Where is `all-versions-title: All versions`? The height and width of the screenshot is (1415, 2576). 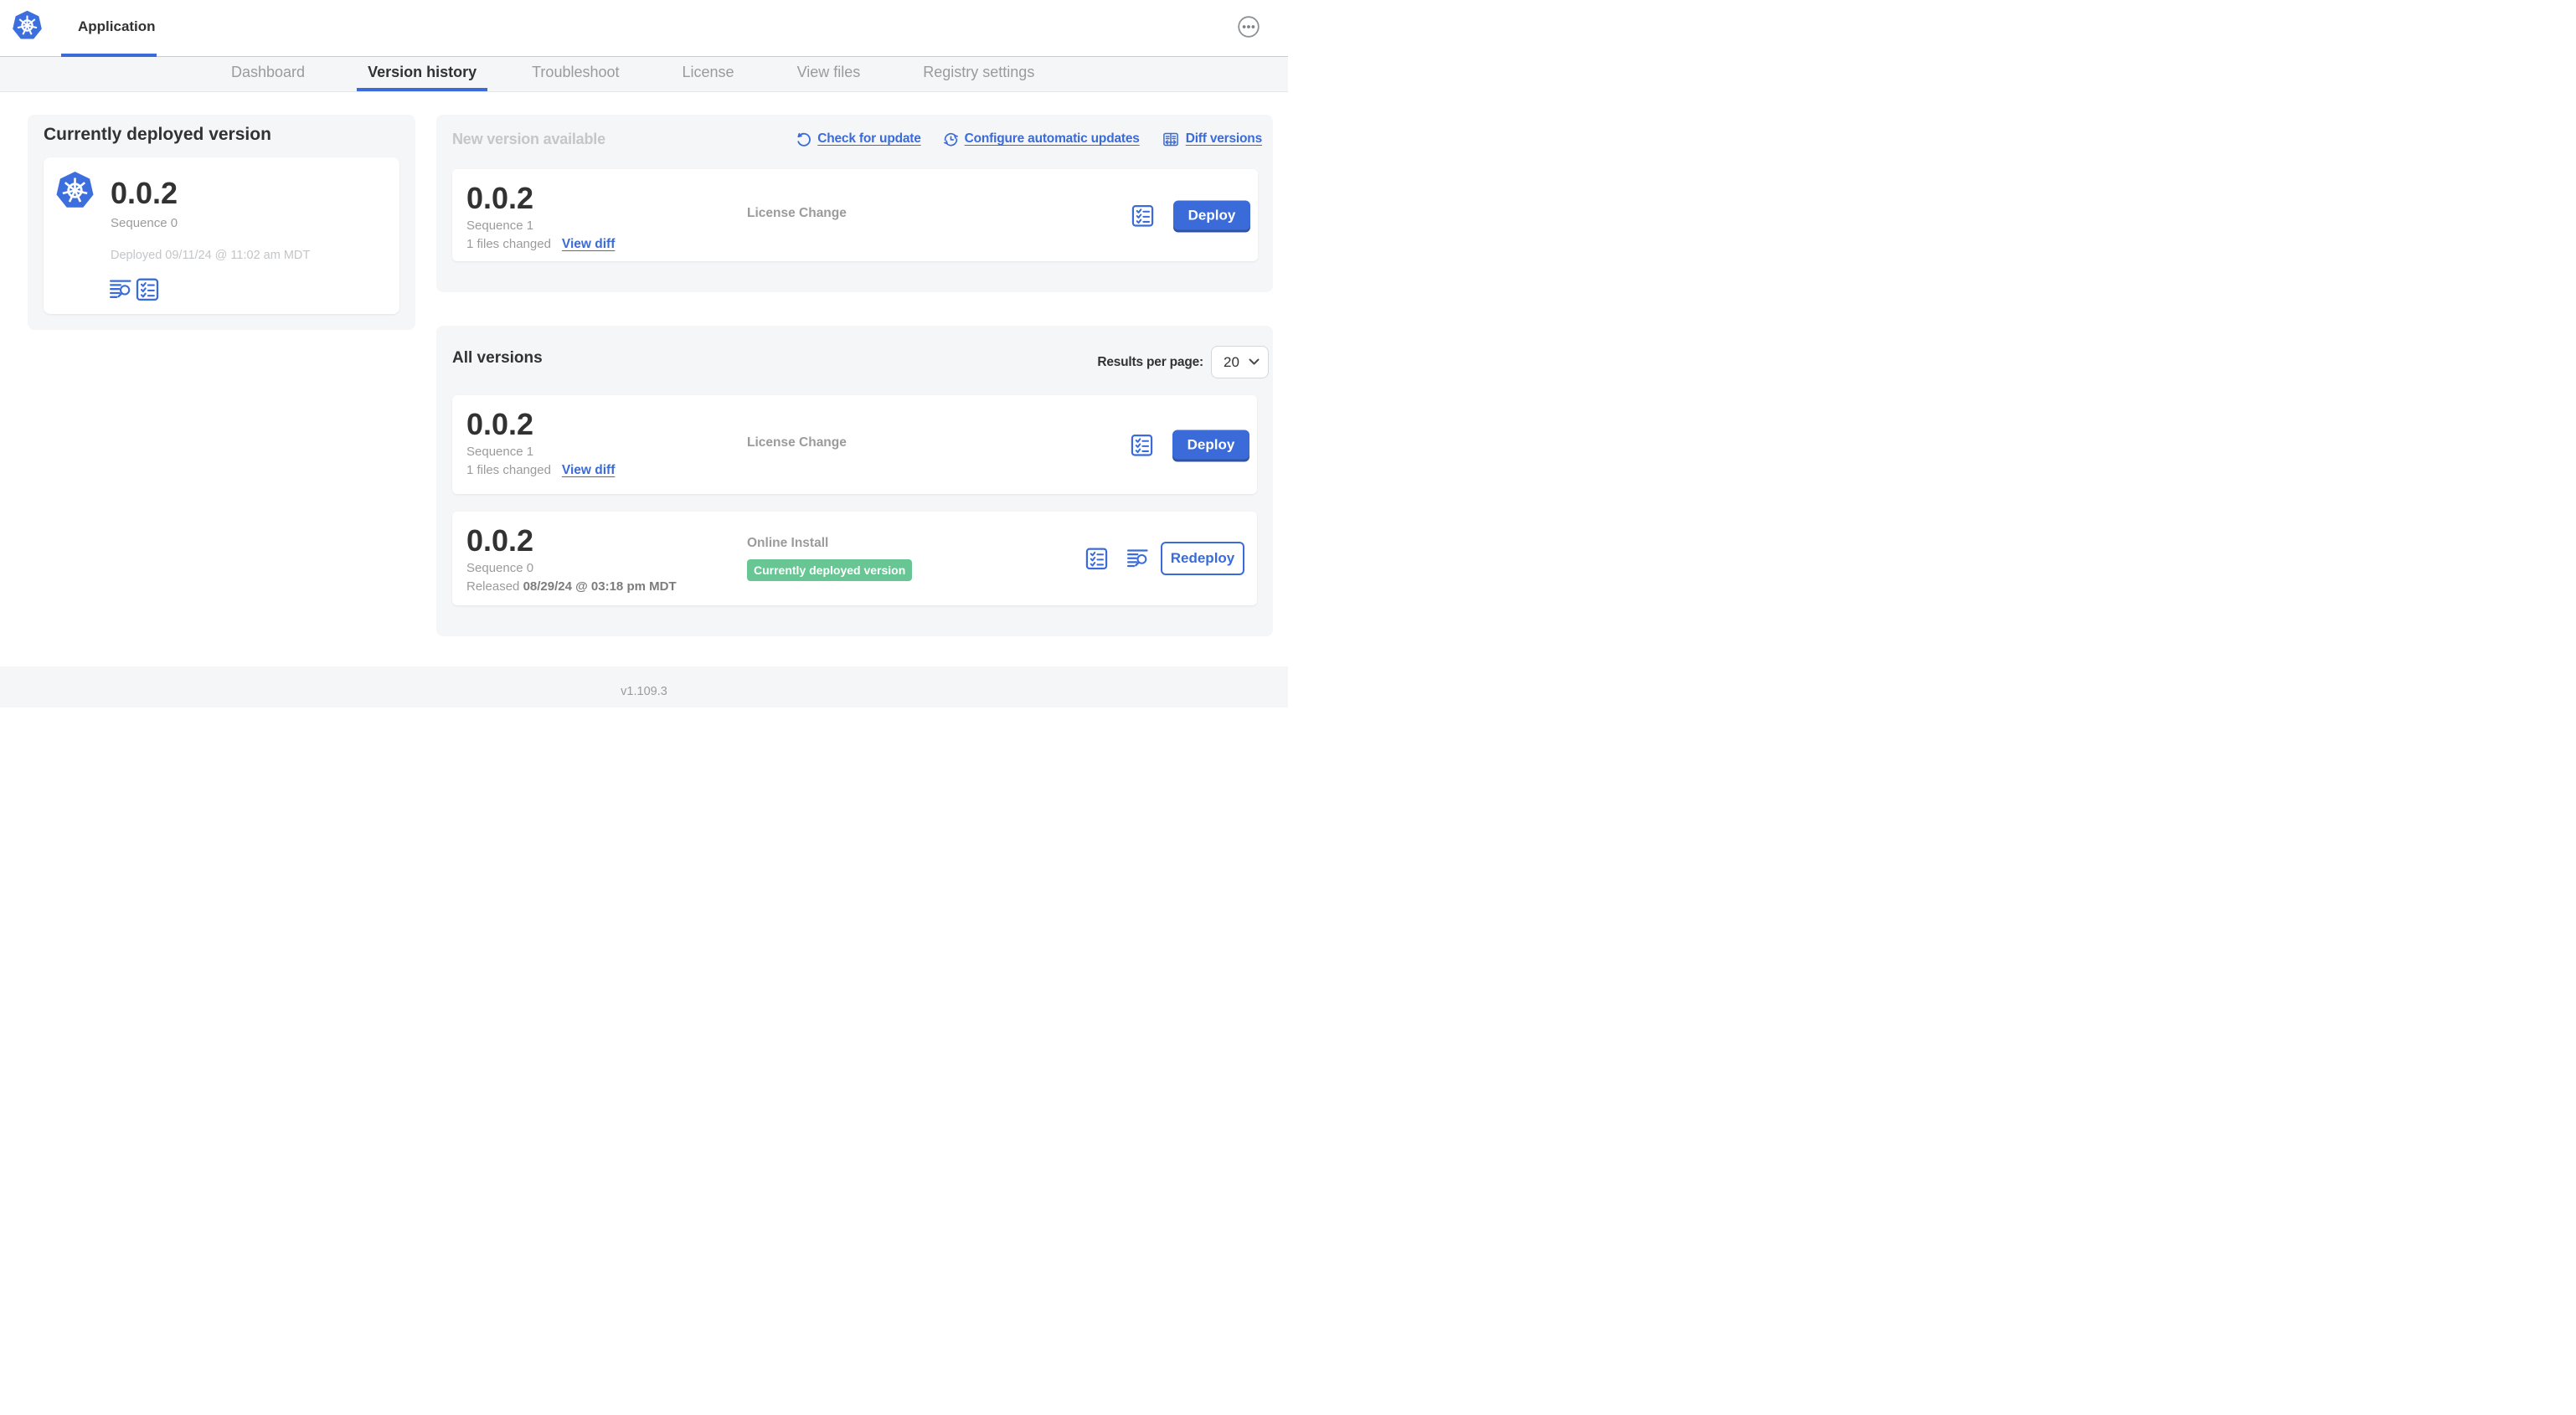
all-versions-title: All versions is located at coordinates (497, 357).